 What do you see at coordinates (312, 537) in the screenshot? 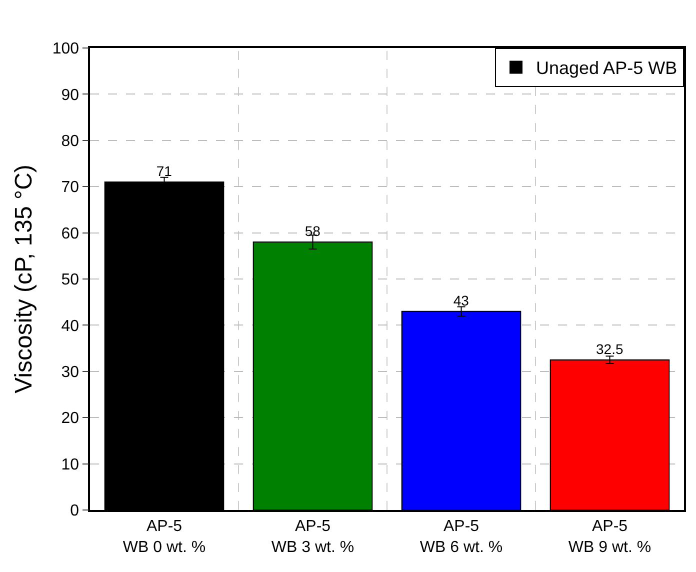
I see `x-tick-label: AP-5 WB 3 wt. %` at bounding box center [312, 537].